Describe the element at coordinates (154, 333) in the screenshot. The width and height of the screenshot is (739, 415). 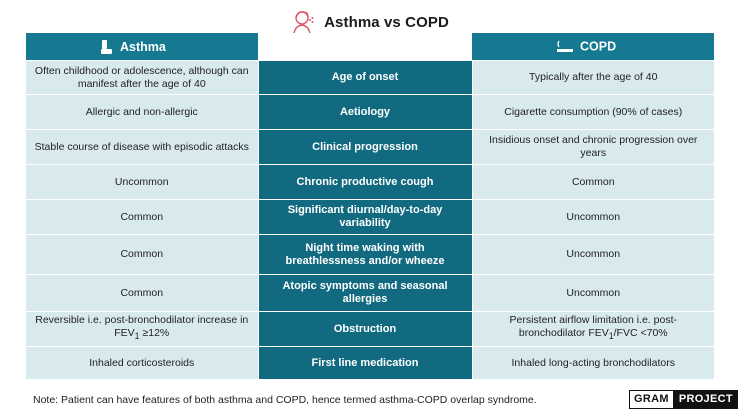
I see `asthma-cell-text-end: ≥12%` at that location.